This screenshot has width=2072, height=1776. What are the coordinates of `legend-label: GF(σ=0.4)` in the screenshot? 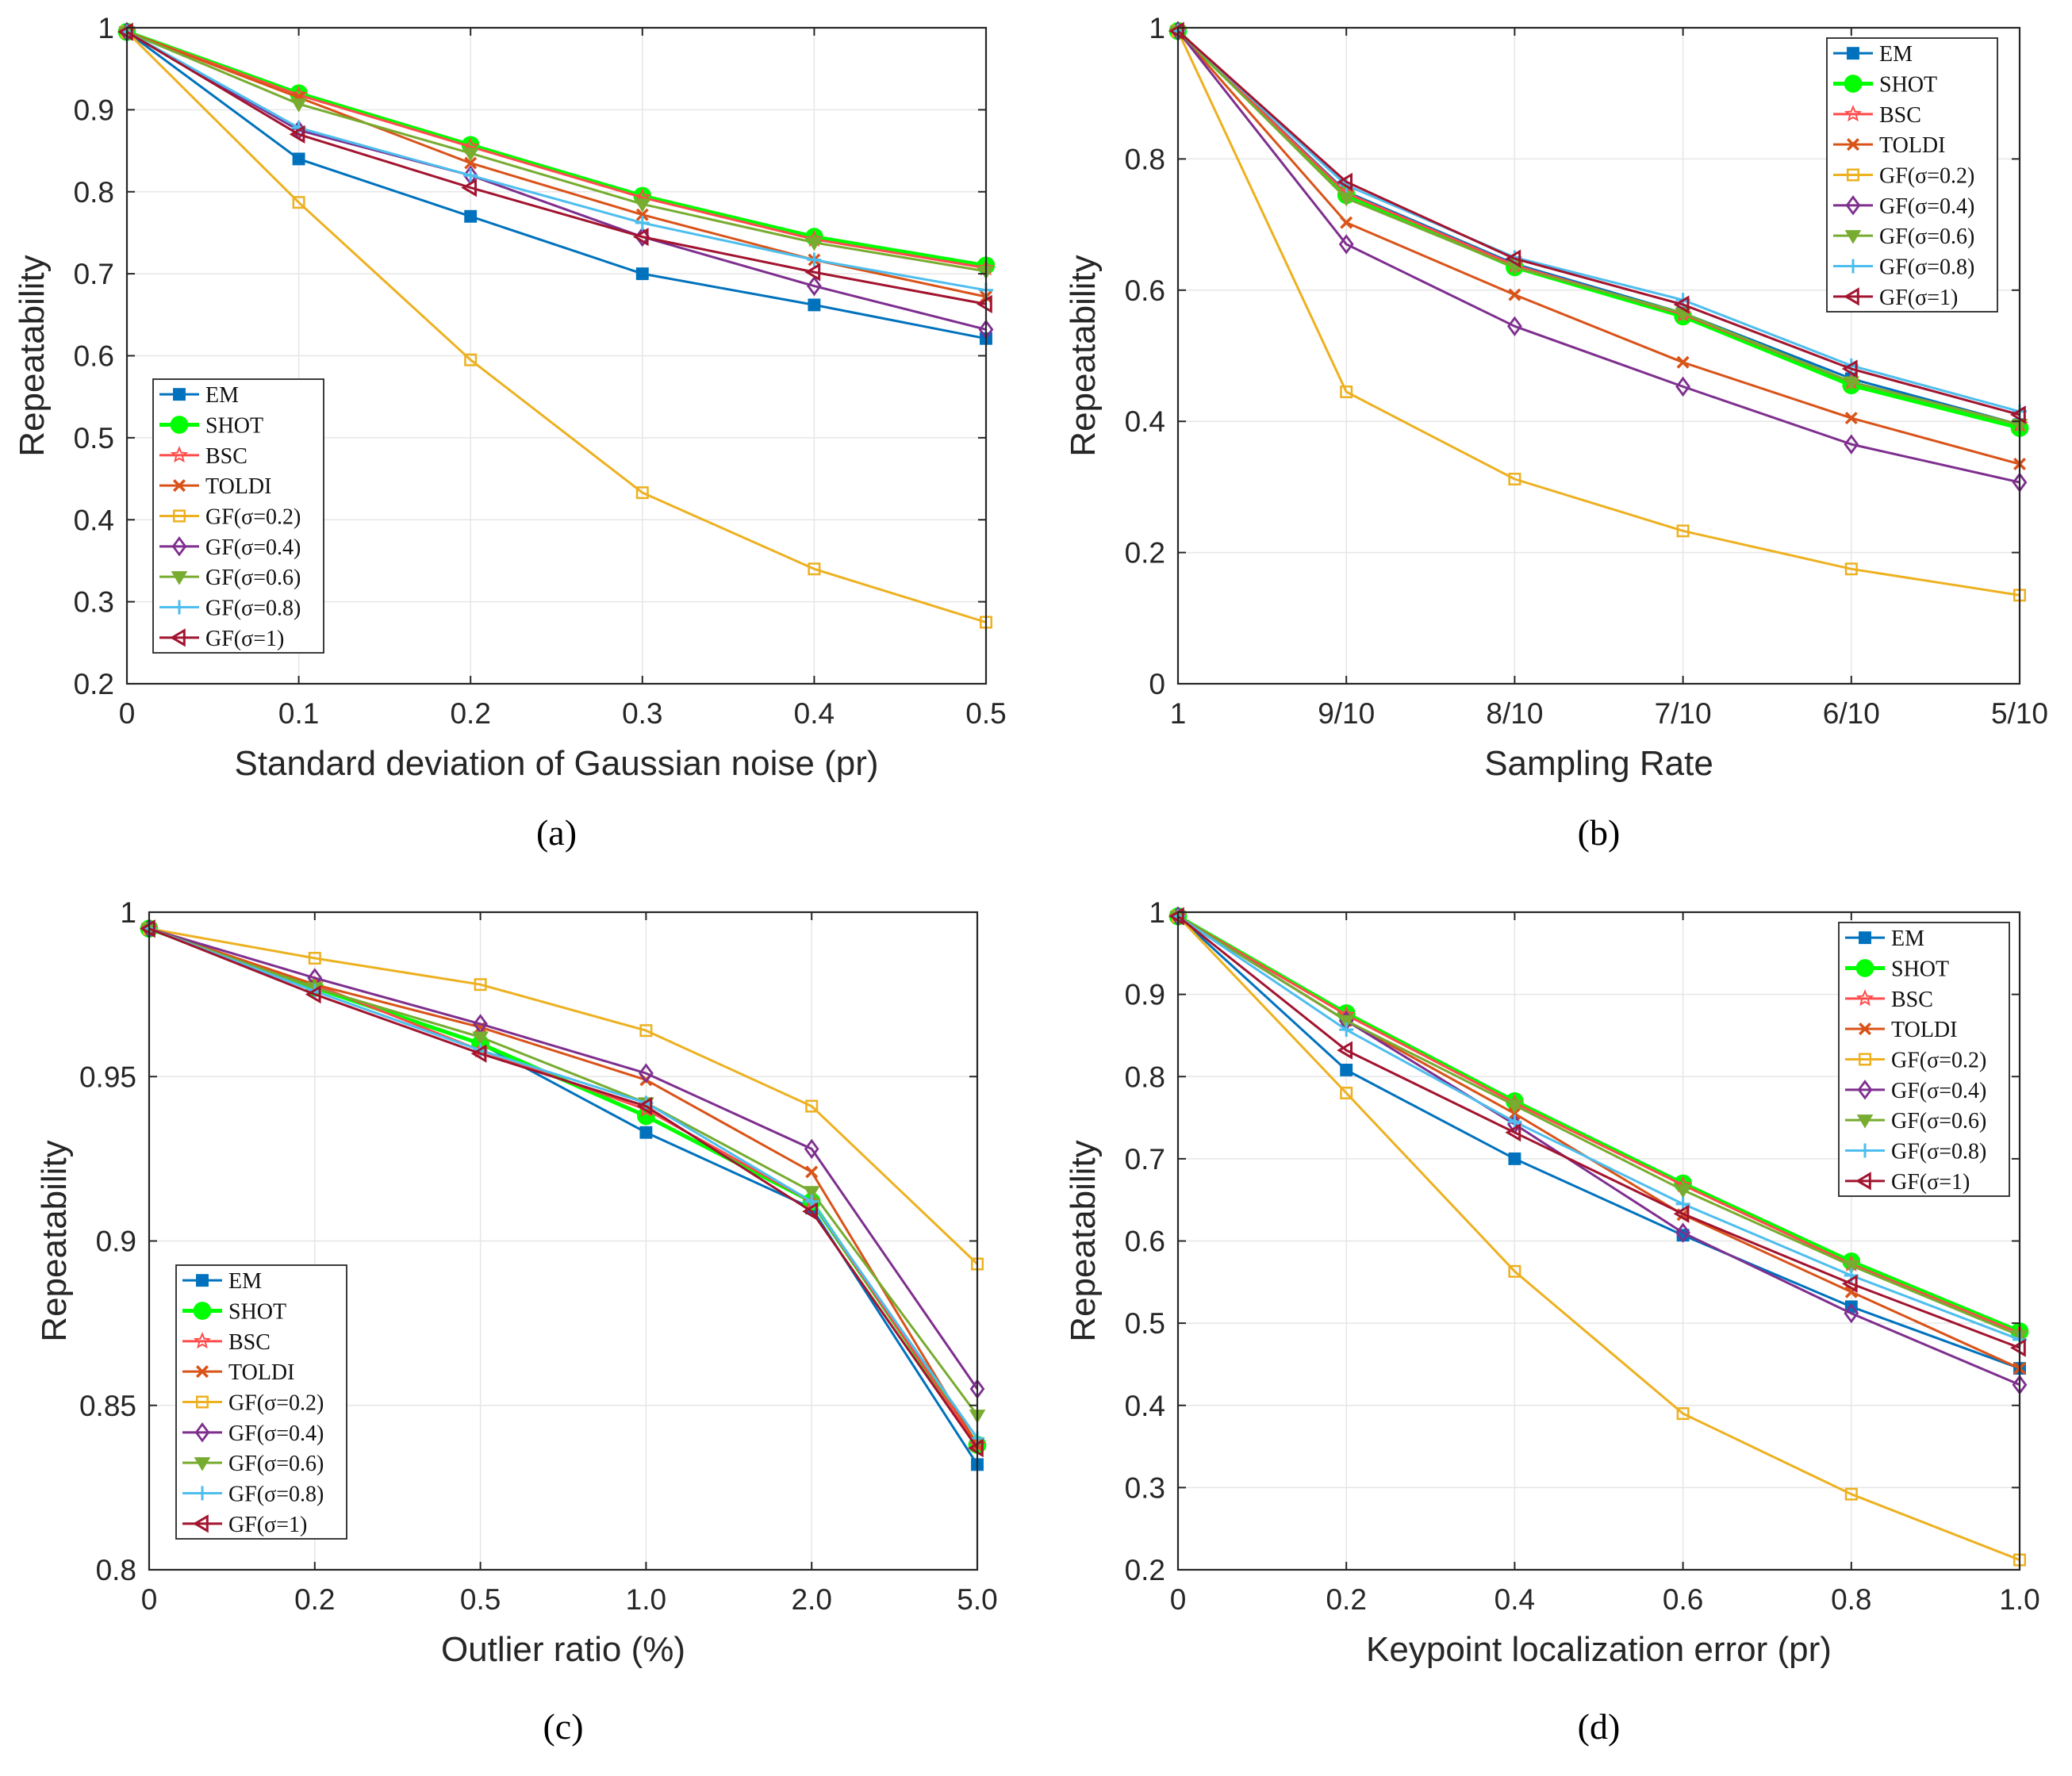 It's located at (253, 547).